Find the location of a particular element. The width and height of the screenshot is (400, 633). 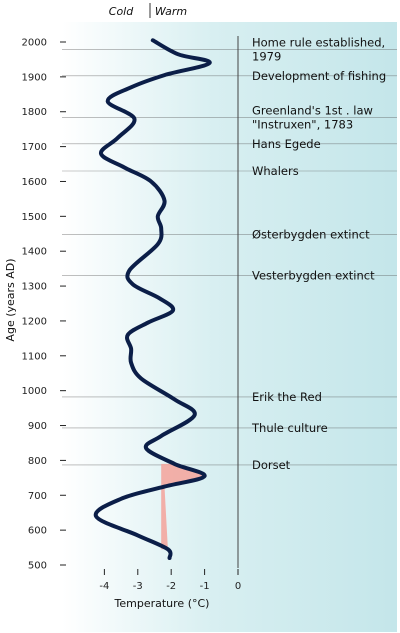

x-axis-ticks: -4 -3 -2 -1 0 is located at coordinates (170, 580).